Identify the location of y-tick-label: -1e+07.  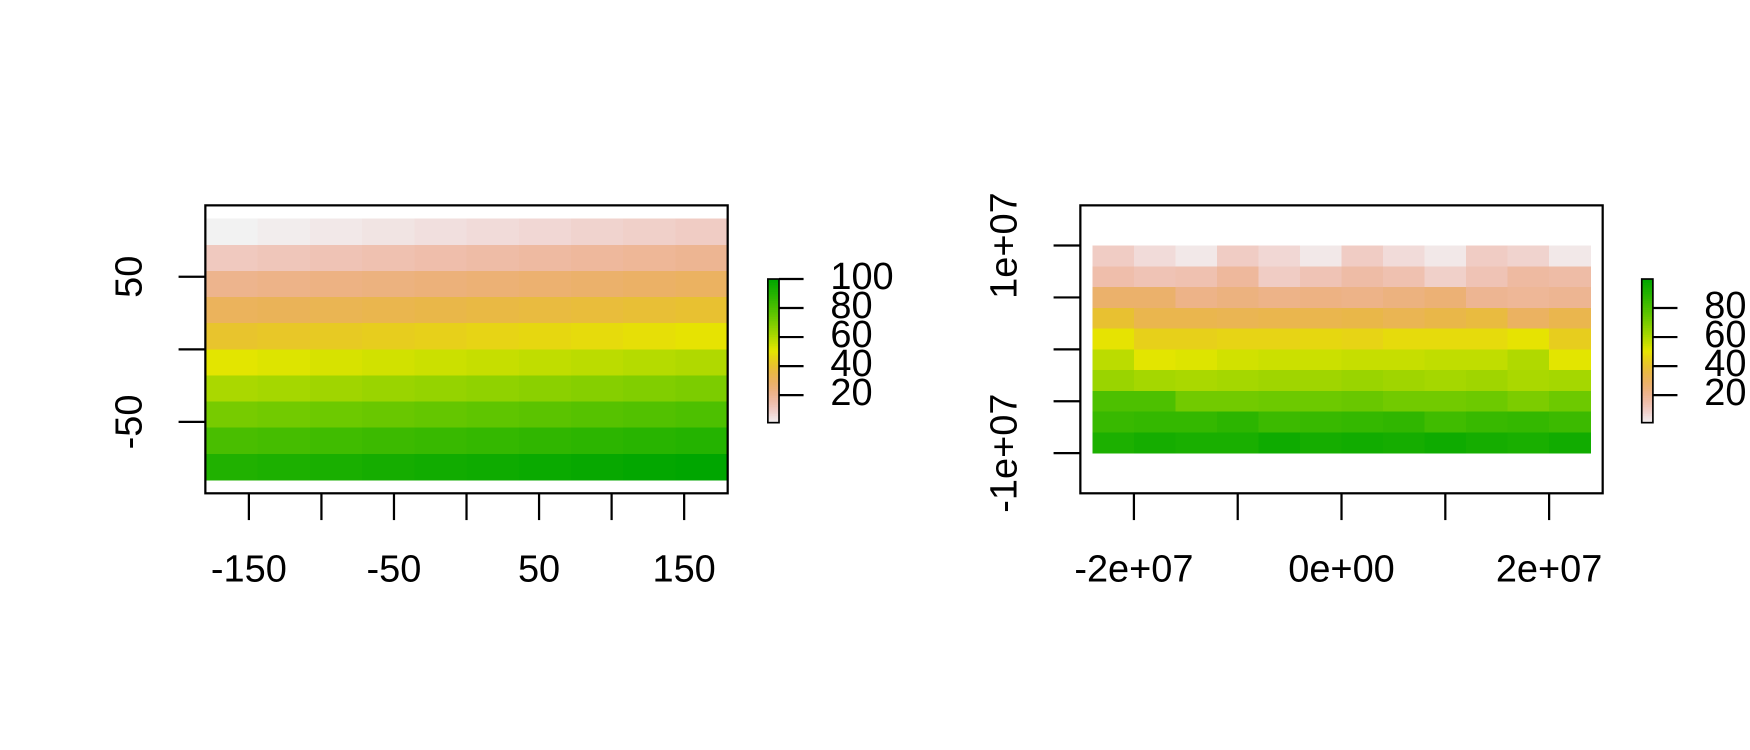
(1005, 453).